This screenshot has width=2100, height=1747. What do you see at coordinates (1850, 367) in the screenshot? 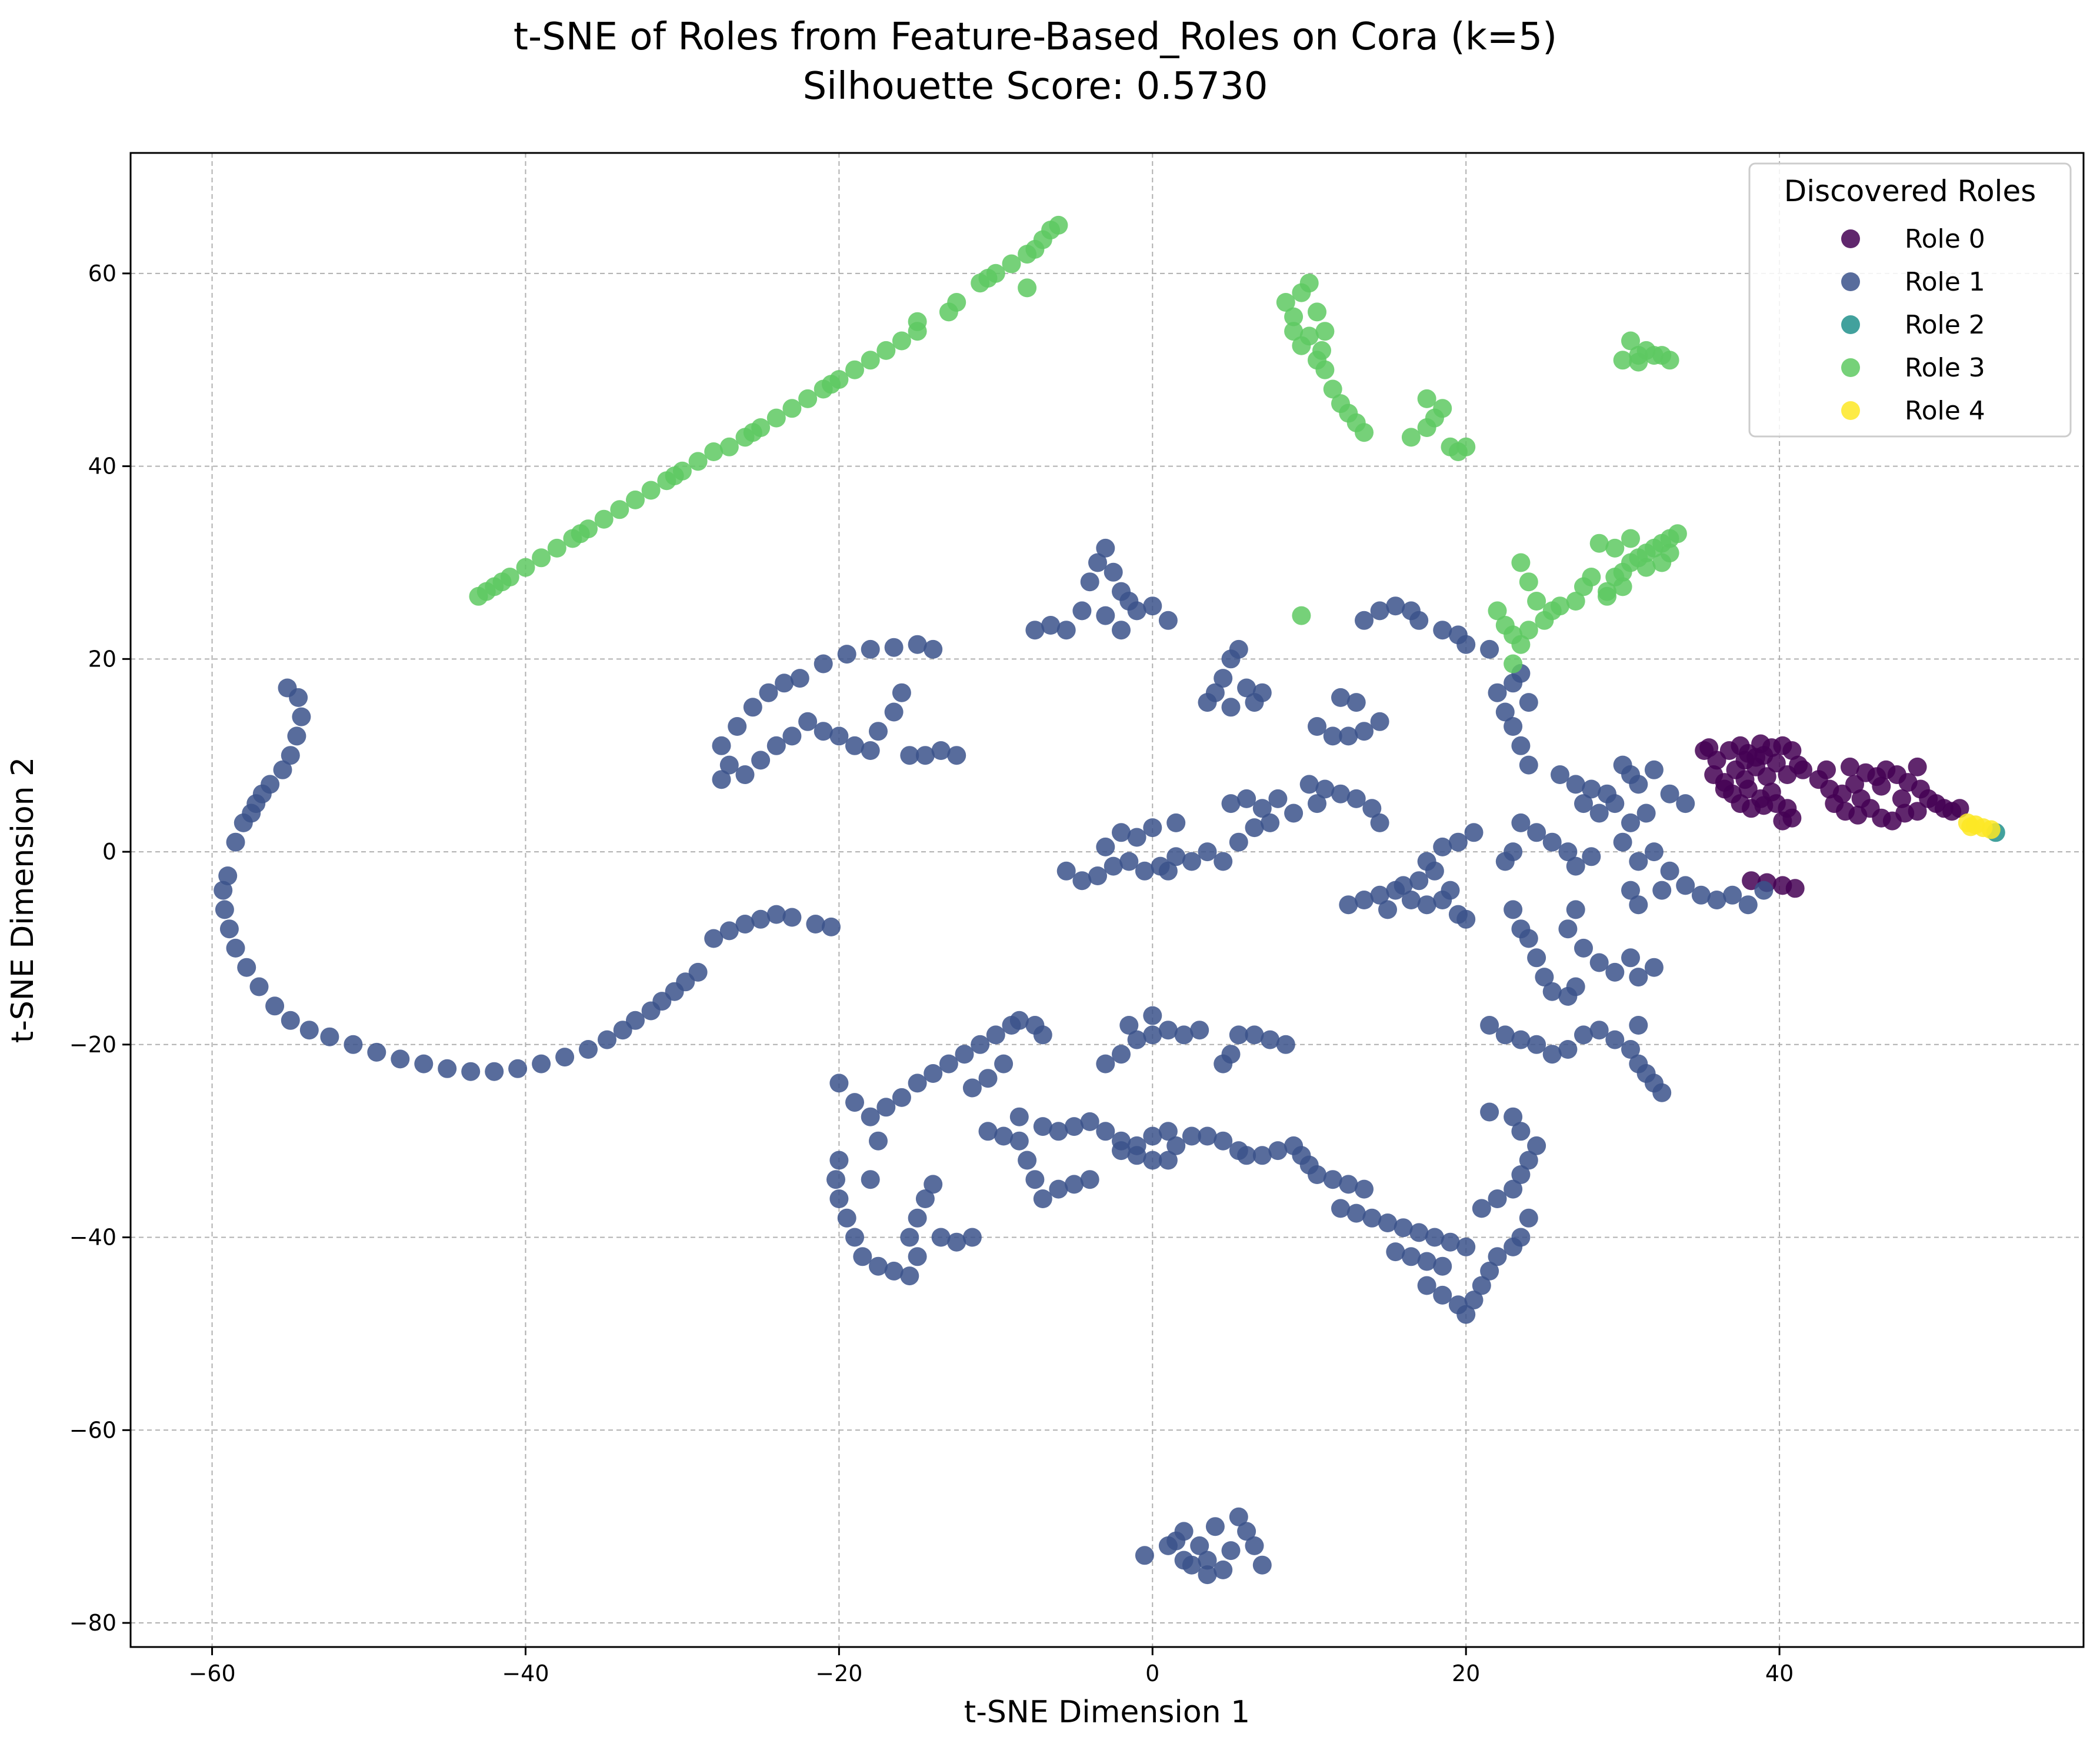
I see `legend-marker` at bounding box center [1850, 367].